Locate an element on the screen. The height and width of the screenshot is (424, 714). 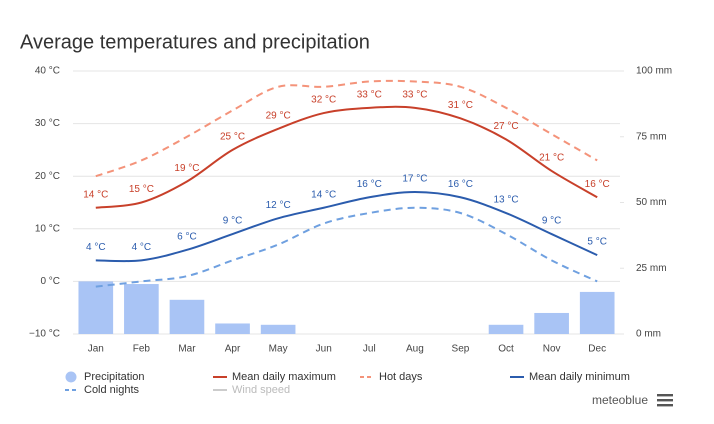
brand: meteoblue is located at coordinates (620, 400).